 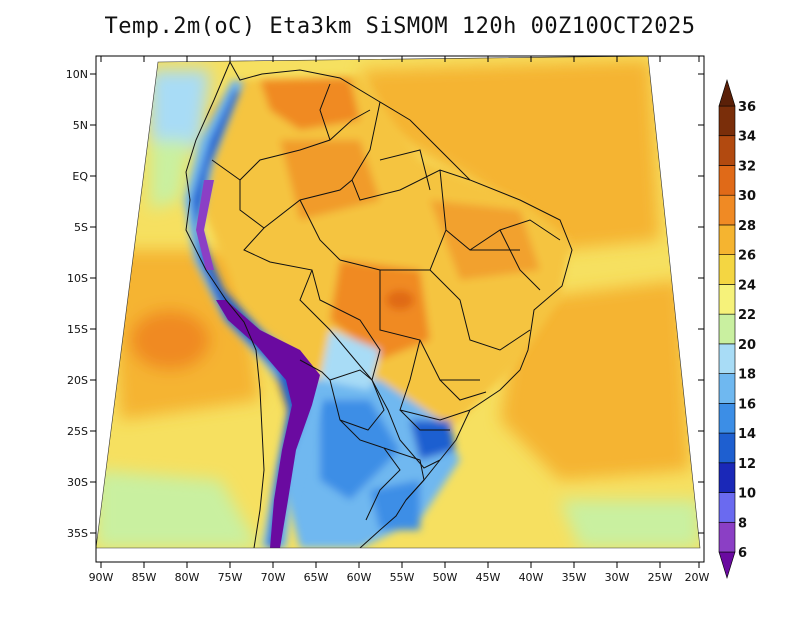 What do you see at coordinates (80, 176) in the screenshot?
I see `lat-label-eq: EQ` at bounding box center [80, 176].